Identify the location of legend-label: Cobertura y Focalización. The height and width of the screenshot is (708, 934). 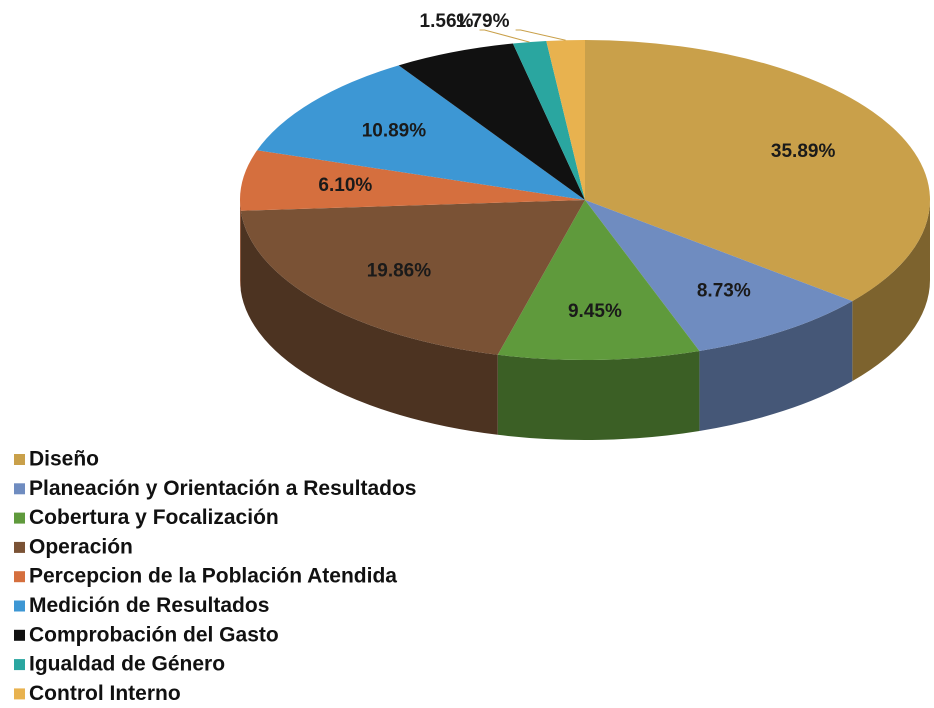
(154, 517).